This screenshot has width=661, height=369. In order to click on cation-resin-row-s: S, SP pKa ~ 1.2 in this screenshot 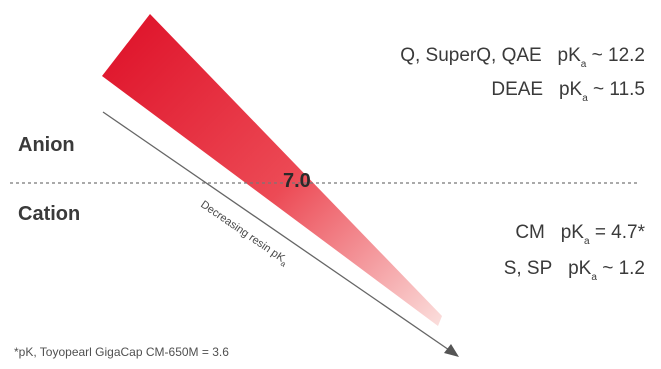, I will do `click(574, 270)`.